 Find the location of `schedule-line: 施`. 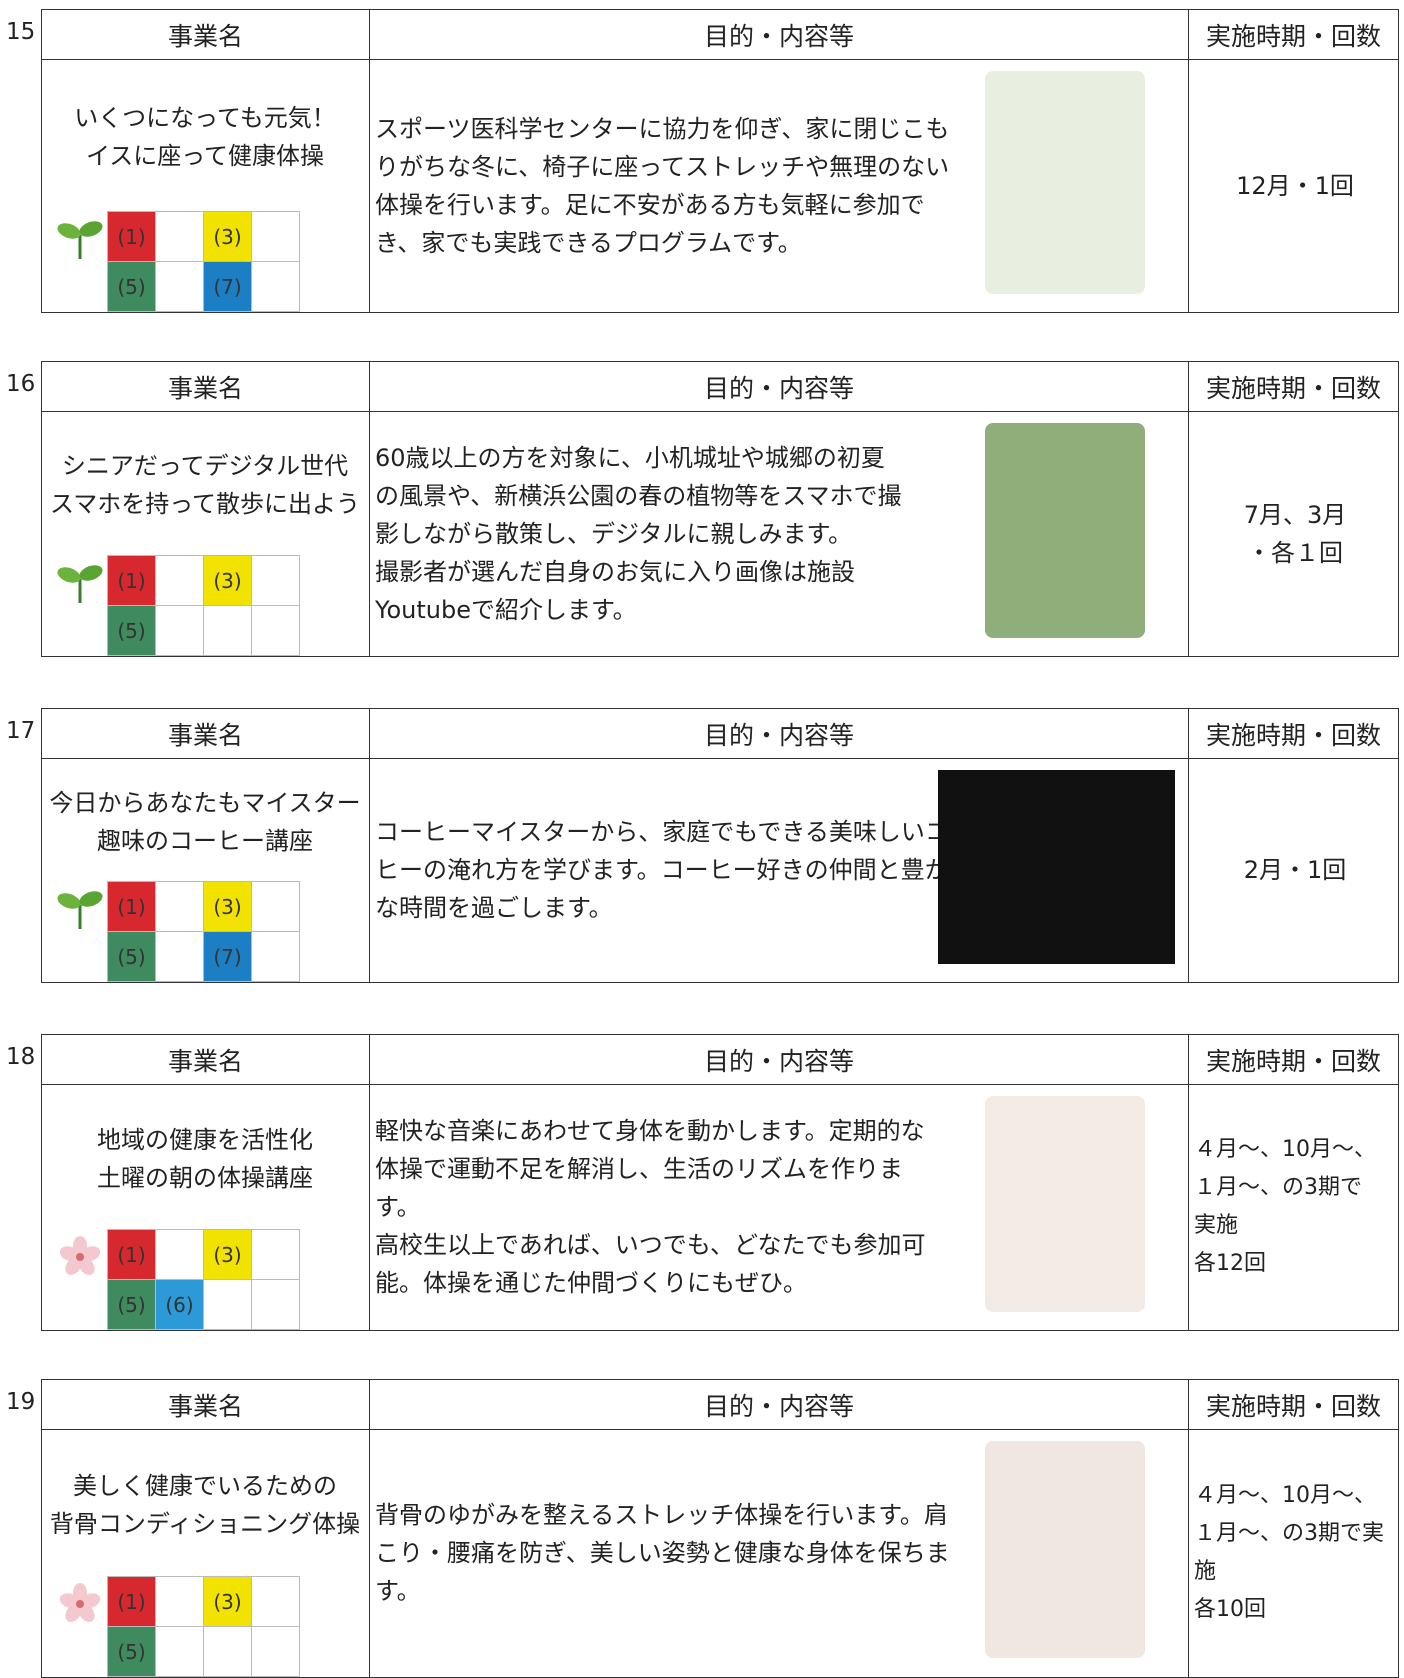

schedule-line: 施 is located at coordinates (1205, 1571).